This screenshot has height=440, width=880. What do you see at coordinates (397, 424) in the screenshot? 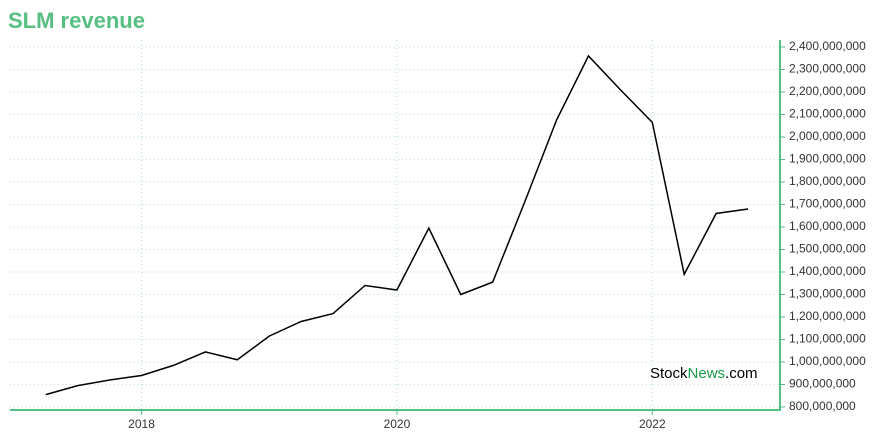
I see `x-tick-label: 2020` at bounding box center [397, 424].